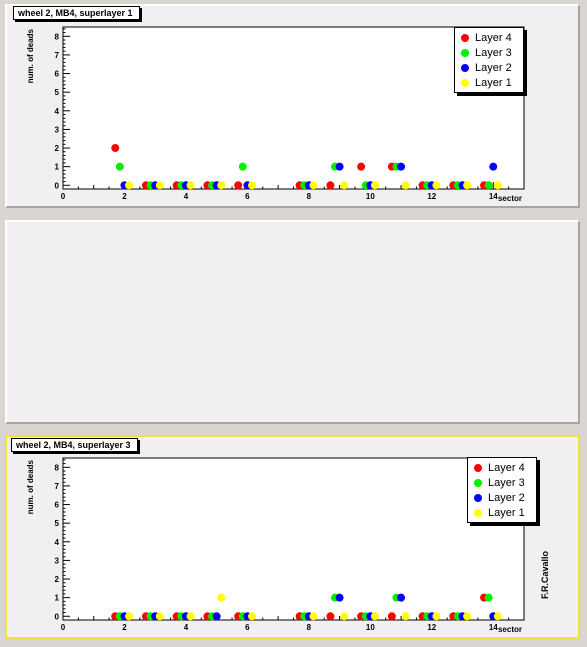 The width and height of the screenshot is (587, 647). I want to click on x-tick-label: 12, so click(431, 196).